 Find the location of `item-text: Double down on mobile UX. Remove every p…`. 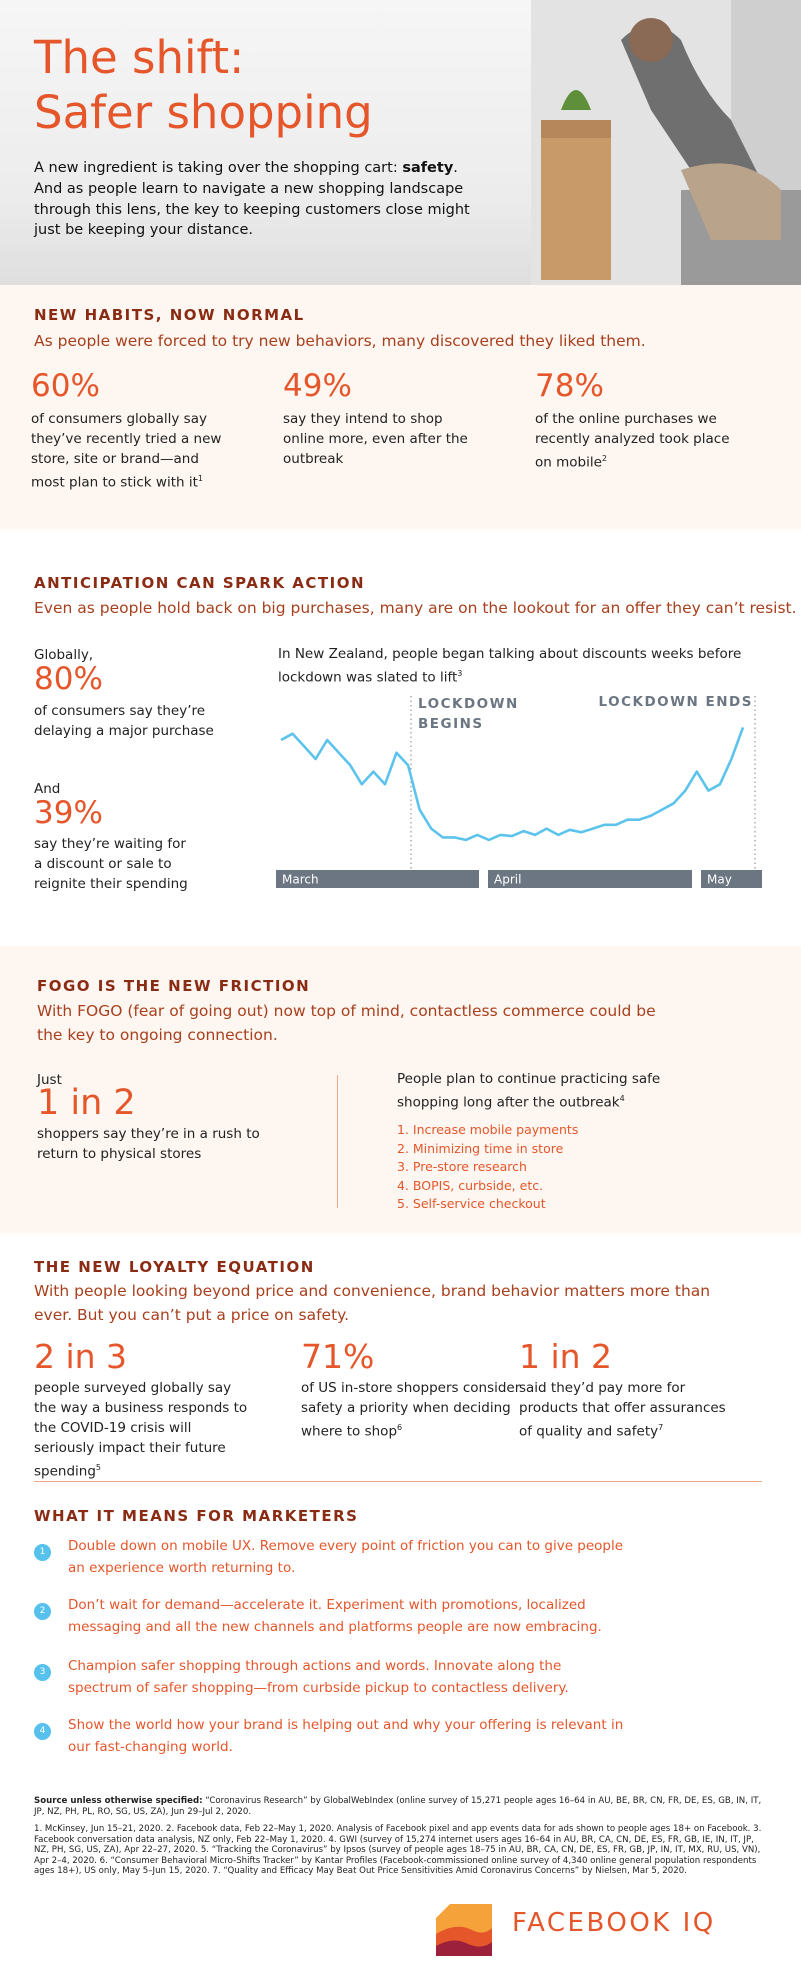

item-text: Double down on mobile UX. Remove every p… is located at coordinates (346, 1557).